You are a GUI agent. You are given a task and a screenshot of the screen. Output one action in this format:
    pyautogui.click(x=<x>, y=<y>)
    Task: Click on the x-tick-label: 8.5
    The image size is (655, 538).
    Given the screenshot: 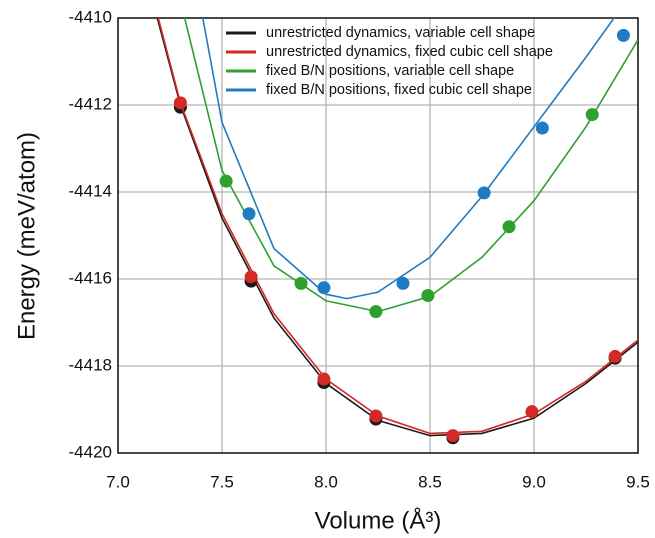 What is the action you would take?
    pyautogui.click(x=430, y=481)
    